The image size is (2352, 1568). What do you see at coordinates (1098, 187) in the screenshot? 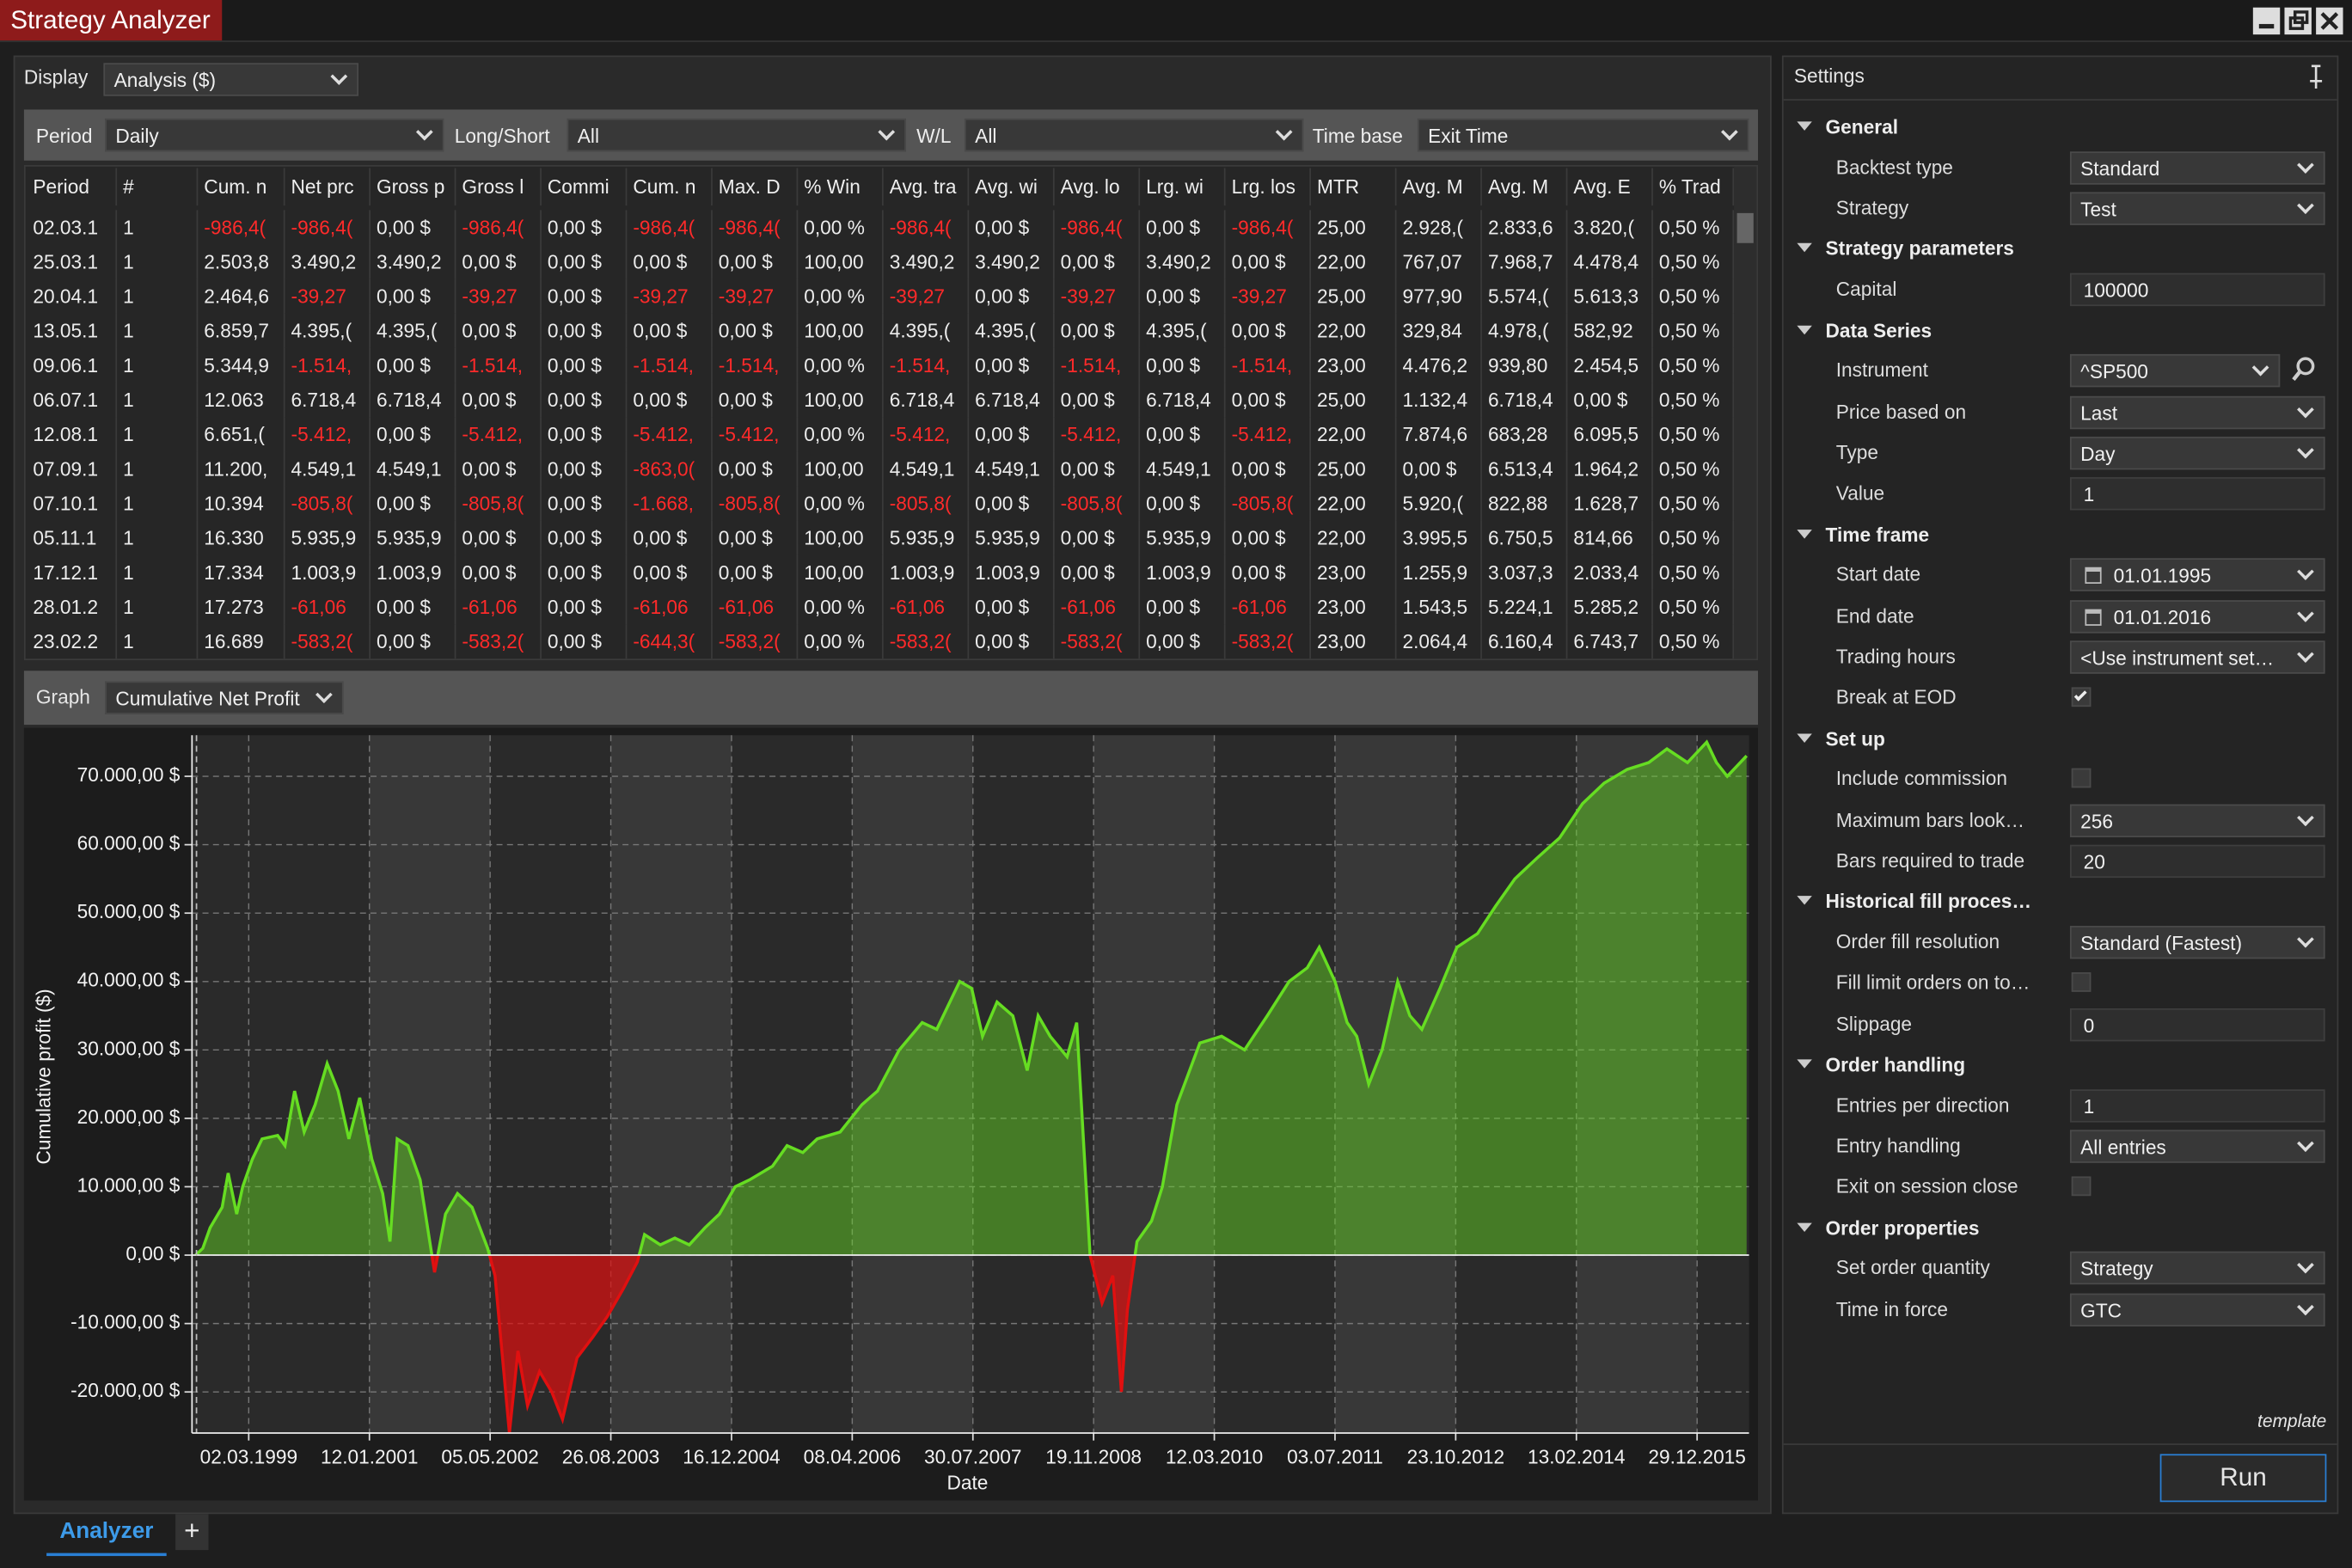
I see `column-header: Avg. lo` at bounding box center [1098, 187].